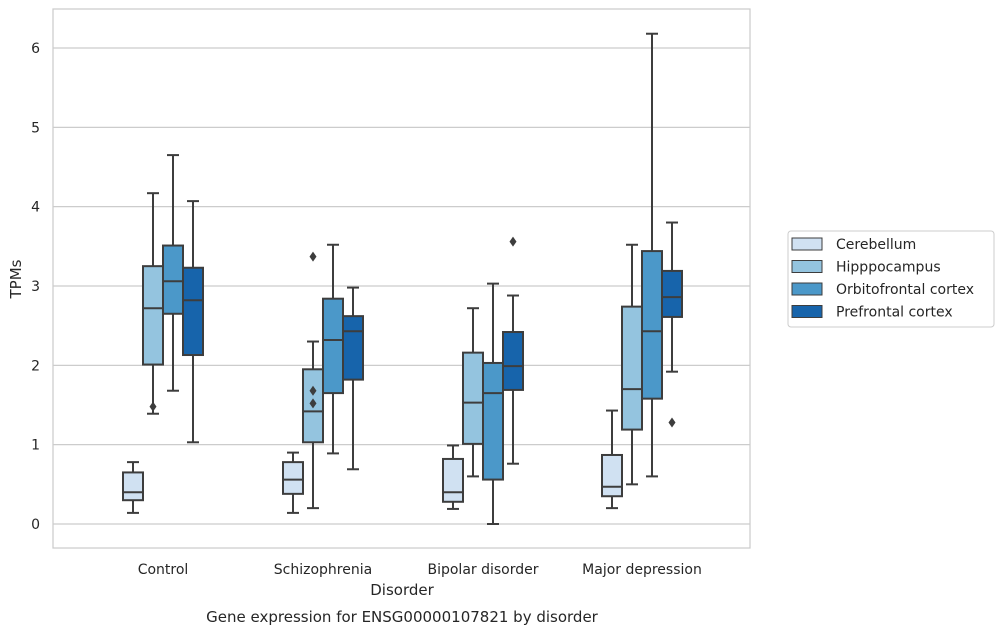 This screenshot has height=634, width=1003. What do you see at coordinates (402, 590) in the screenshot?
I see `x-axis-label: Disorder` at bounding box center [402, 590].